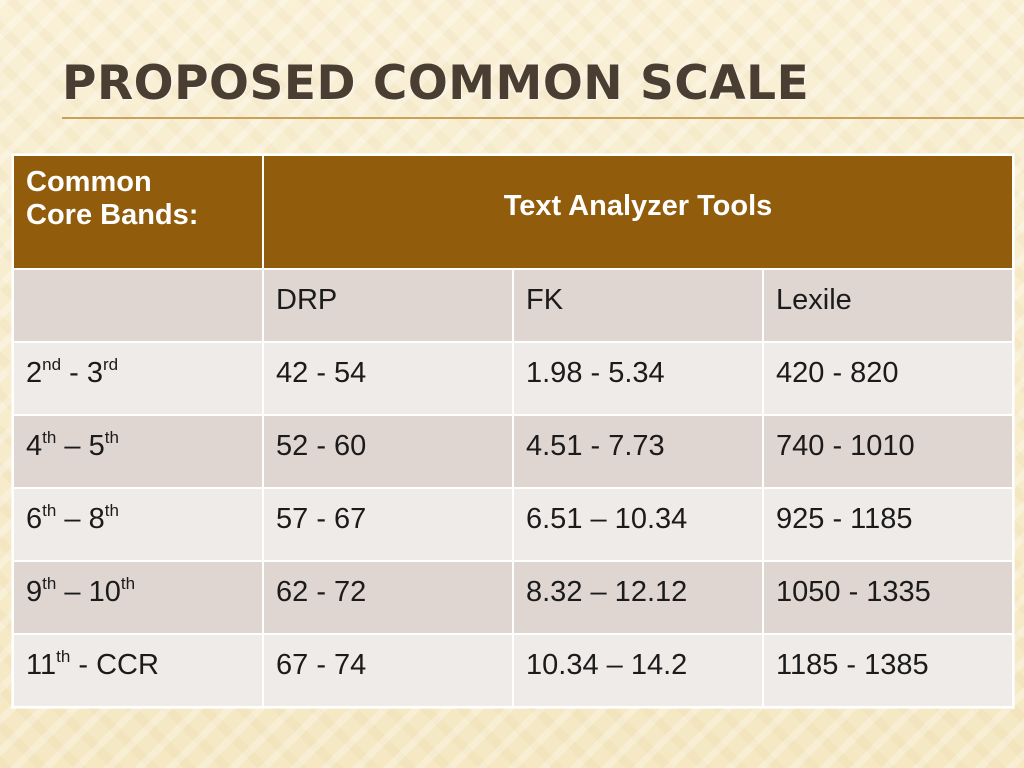 This screenshot has width=1024, height=768. I want to click on subheader-cell-blank, so click(138, 305).